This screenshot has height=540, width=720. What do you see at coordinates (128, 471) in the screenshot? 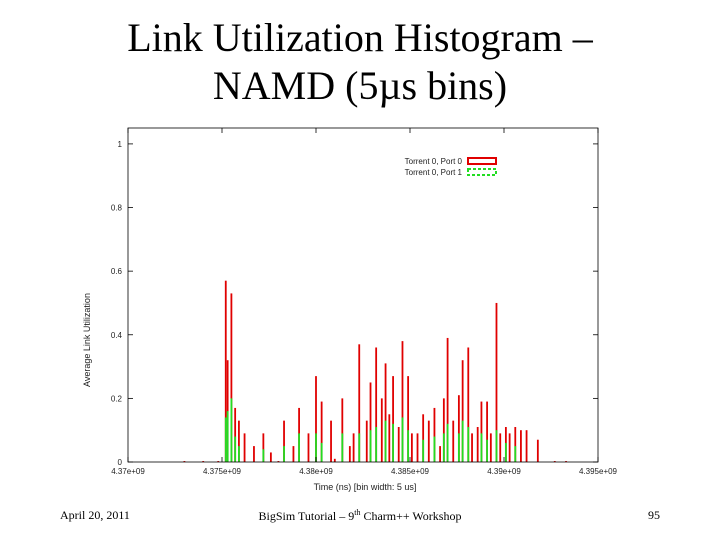
I see `x-tick-label-0: 4.37e+09` at bounding box center [128, 471].